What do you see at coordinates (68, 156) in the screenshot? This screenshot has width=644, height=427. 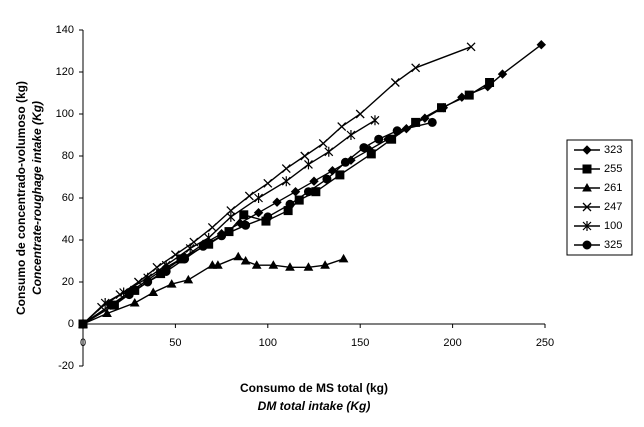 I see `y-tick-label: 80` at bounding box center [68, 156].